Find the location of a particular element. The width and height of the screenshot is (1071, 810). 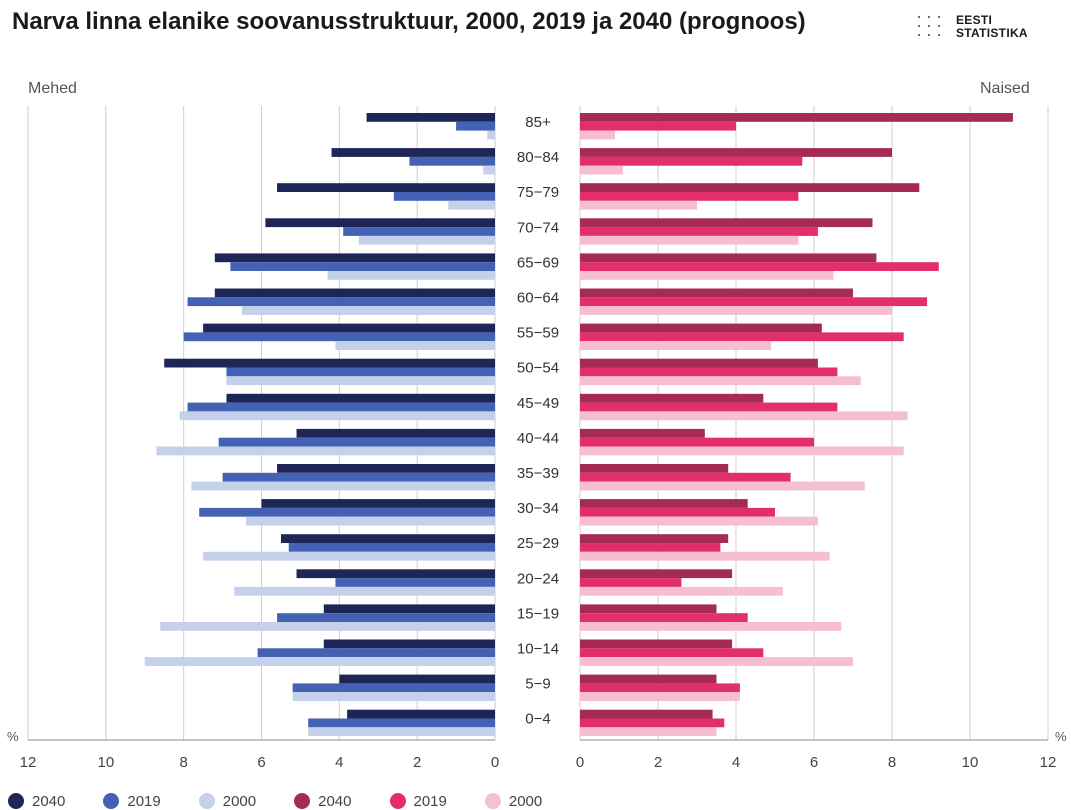

age-group-label: 45−49 is located at coordinates (538, 403).